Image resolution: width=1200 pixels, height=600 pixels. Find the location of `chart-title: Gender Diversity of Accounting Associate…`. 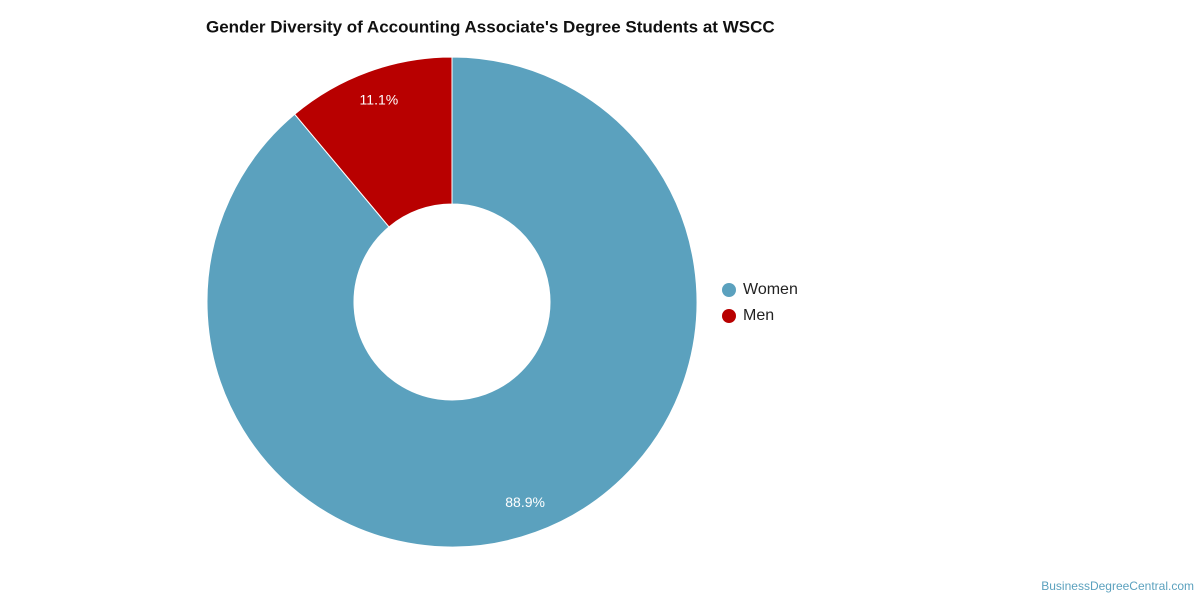

chart-title: Gender Diversity of Accounting Associate… is located at coordinates (490, 26).